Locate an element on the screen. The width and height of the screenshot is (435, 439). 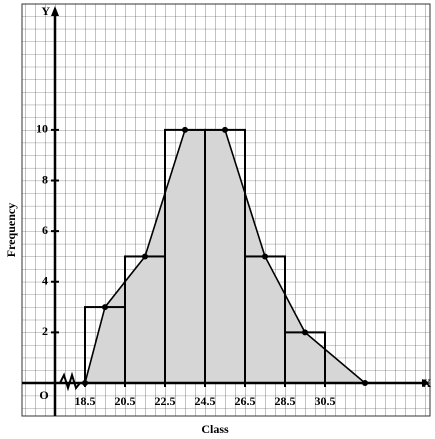
y-axis-name: Y is located at coordinates (45, 11).